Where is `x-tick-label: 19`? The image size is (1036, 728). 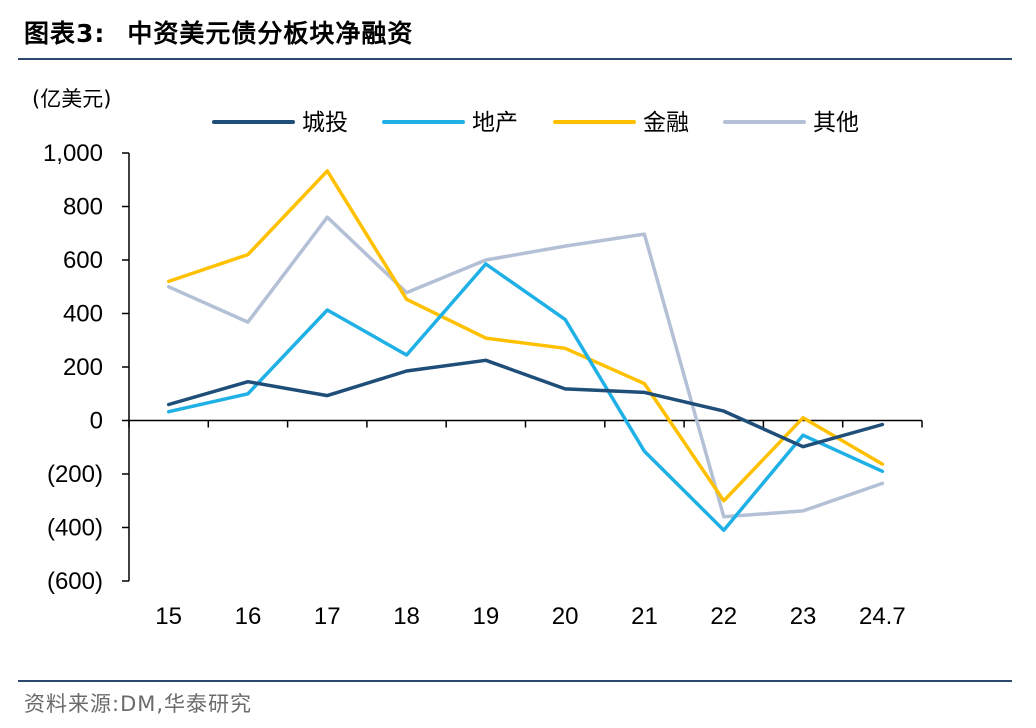
x-tick-label: 19 is located at coordinates (485, 616).